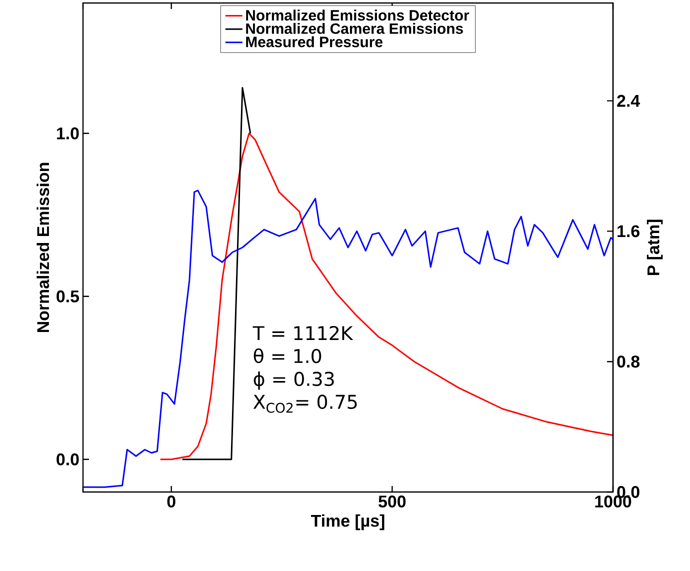 Image resolution: width=690 pixels, height=571 pixels. What do you see at coordinates (294, 380) in the screenshot?
I see `annotation: ϕ = 0.33` at bounding box center [294, 380].